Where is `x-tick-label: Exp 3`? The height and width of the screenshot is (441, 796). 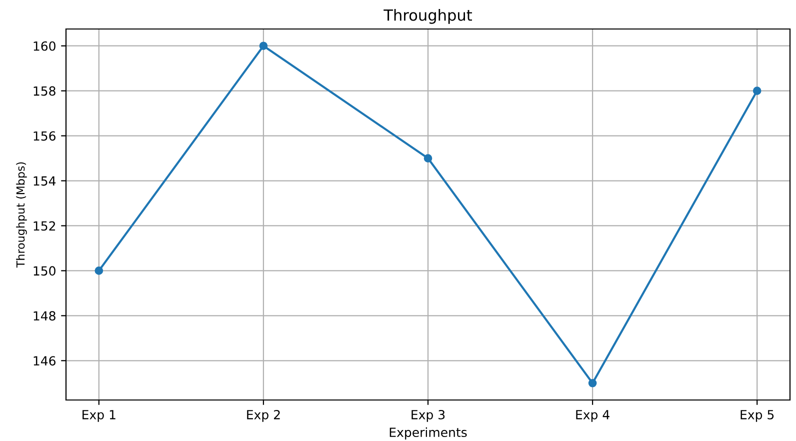 x-tick-label: Exp 3 is located at coordinates (428, 416).